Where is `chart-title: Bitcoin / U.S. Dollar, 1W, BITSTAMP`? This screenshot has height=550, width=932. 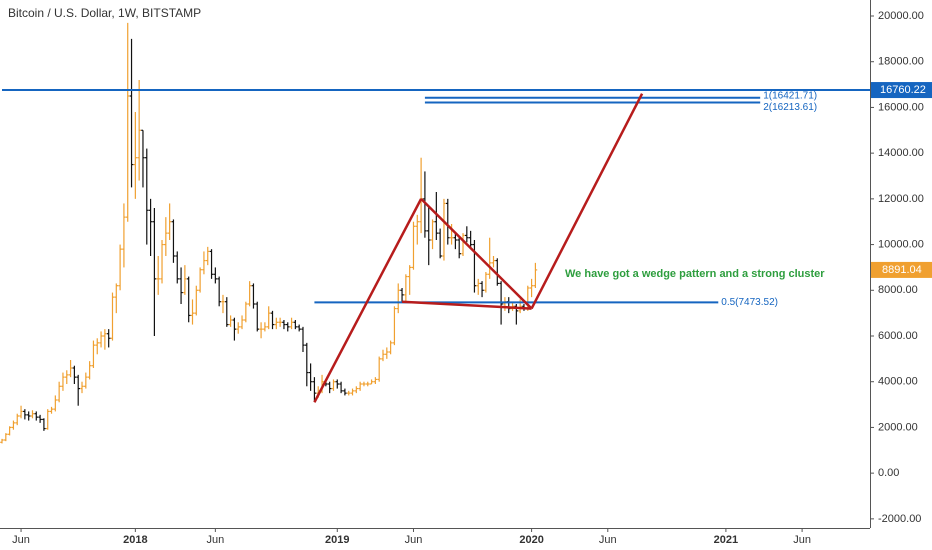 chart-title: Bitcoin / U.S. Dollar, 1W, BITSTAMP is located at coordinates (104, 13).